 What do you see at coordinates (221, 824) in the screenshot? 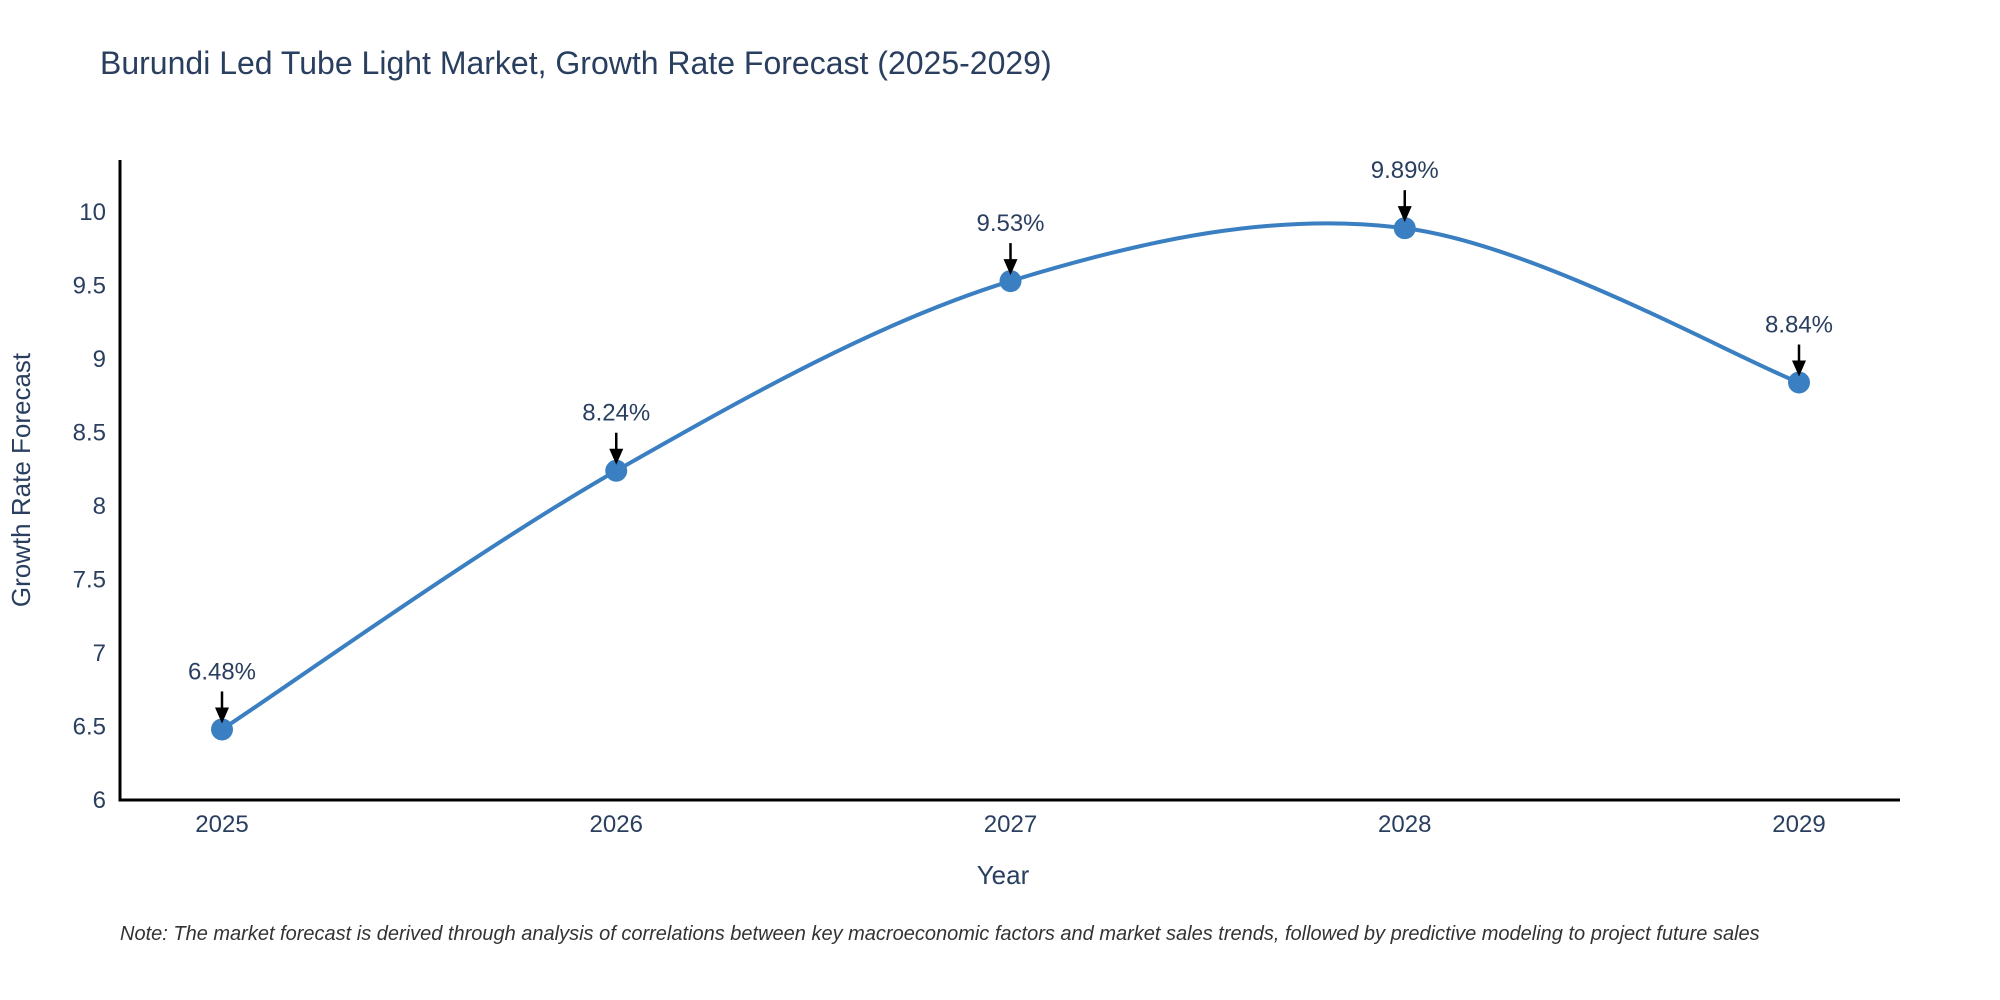
I see `x-tick-label: 2025` at bounding box center [221, 824].